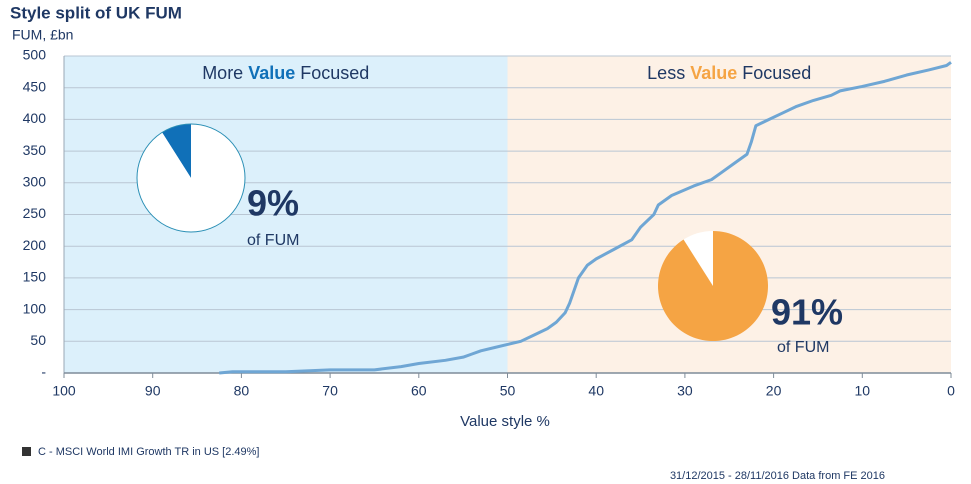  What do you see at coordinates (35, 277) in the screenshot?
I see `y-tick-label: 150` at bounding box center [35, 277].